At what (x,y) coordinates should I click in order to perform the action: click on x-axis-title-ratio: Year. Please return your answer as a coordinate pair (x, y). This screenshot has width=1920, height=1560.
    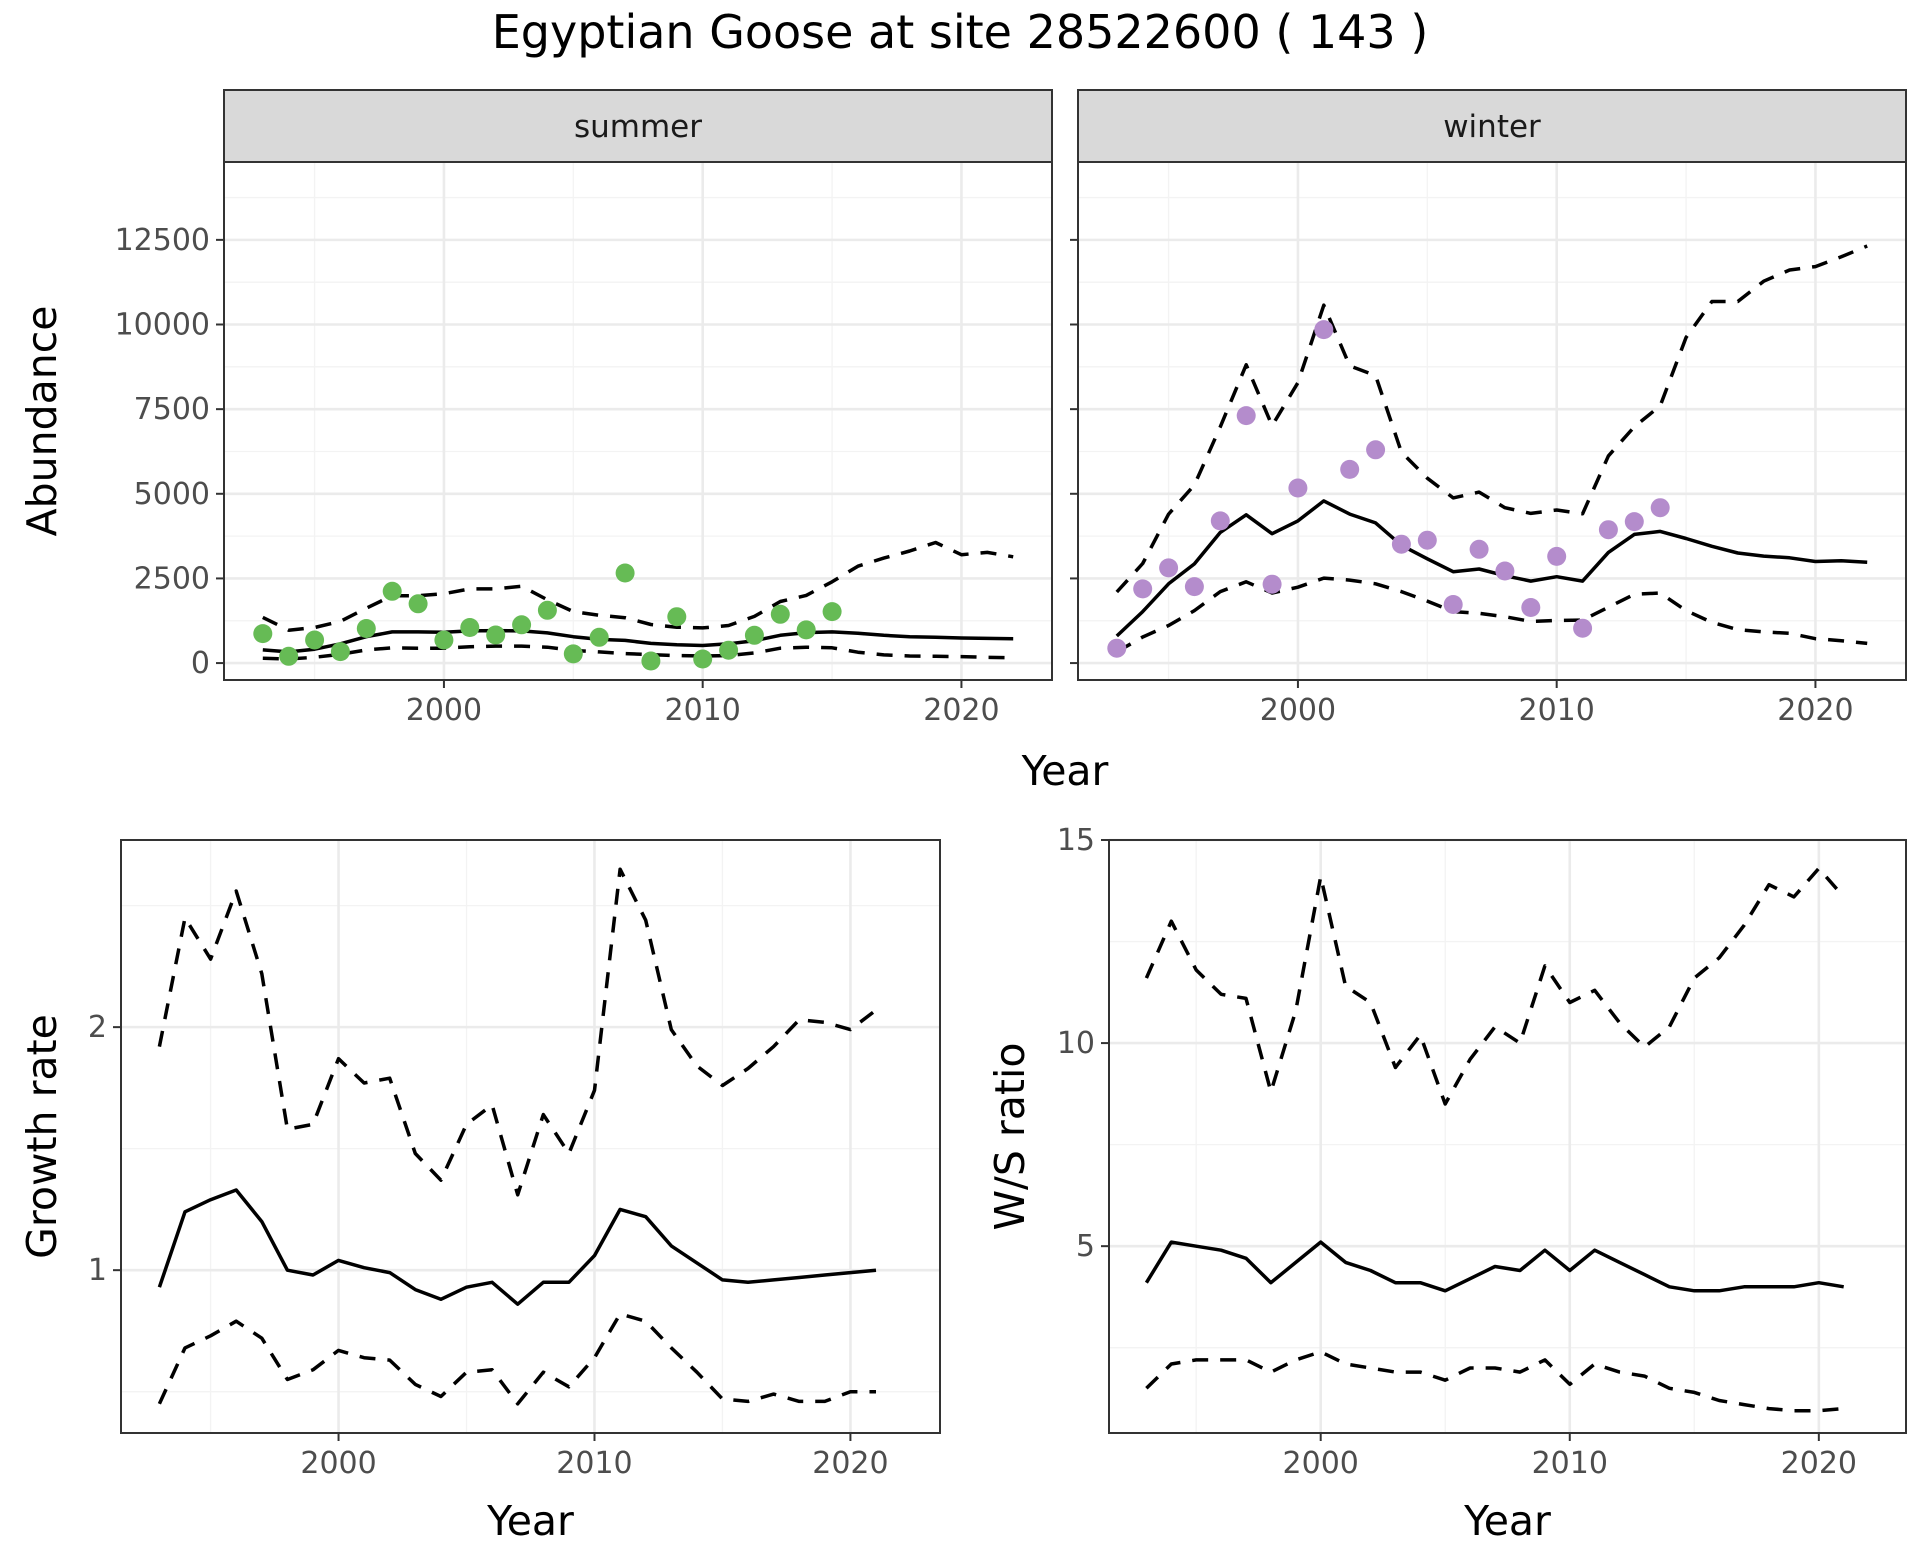
    Looking at the image, I should click on (1507, 1521).